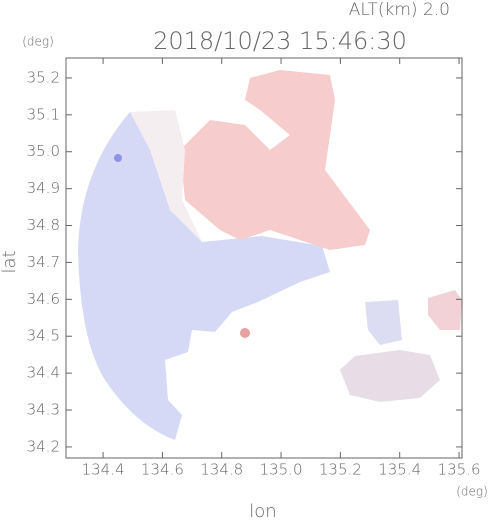 The height and width of the screenshot is (521, 491). I want to click on y-tick-label: 35.2, so click(43, 77).